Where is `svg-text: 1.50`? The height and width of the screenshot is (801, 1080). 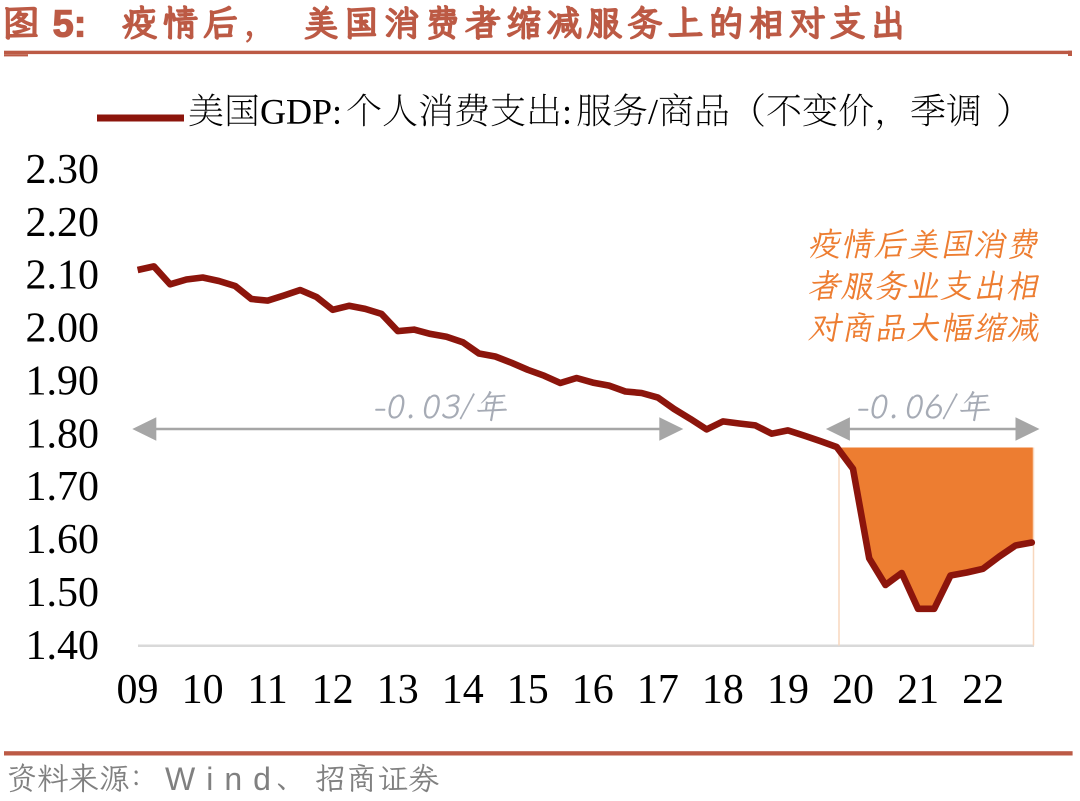 svg-text: 1.50 is located at coordinates (63, 593).